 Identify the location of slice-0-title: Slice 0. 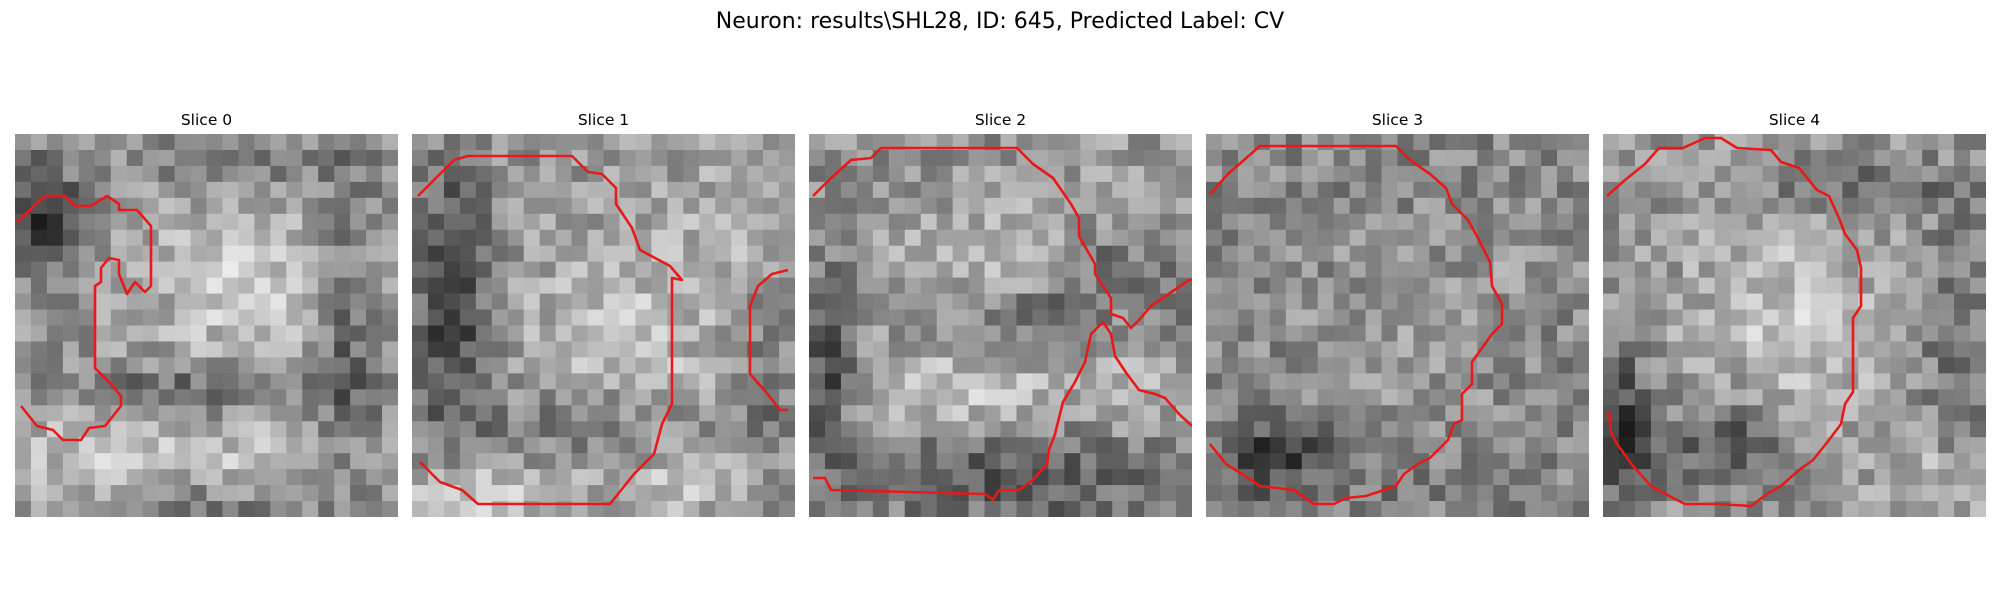
(206, 120).